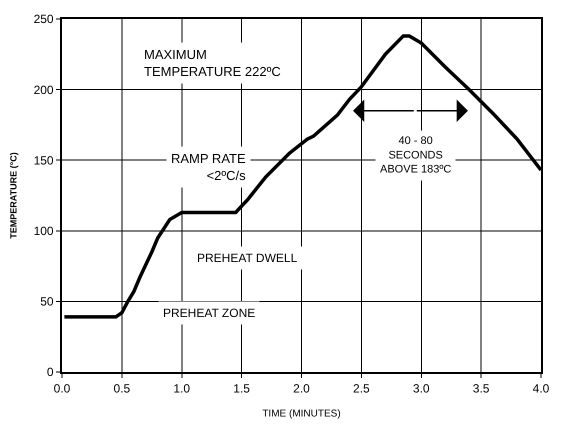  Describe the element at coordinates (44, 89) in the screenshot. I see `y-tick-label: 200` at that location.